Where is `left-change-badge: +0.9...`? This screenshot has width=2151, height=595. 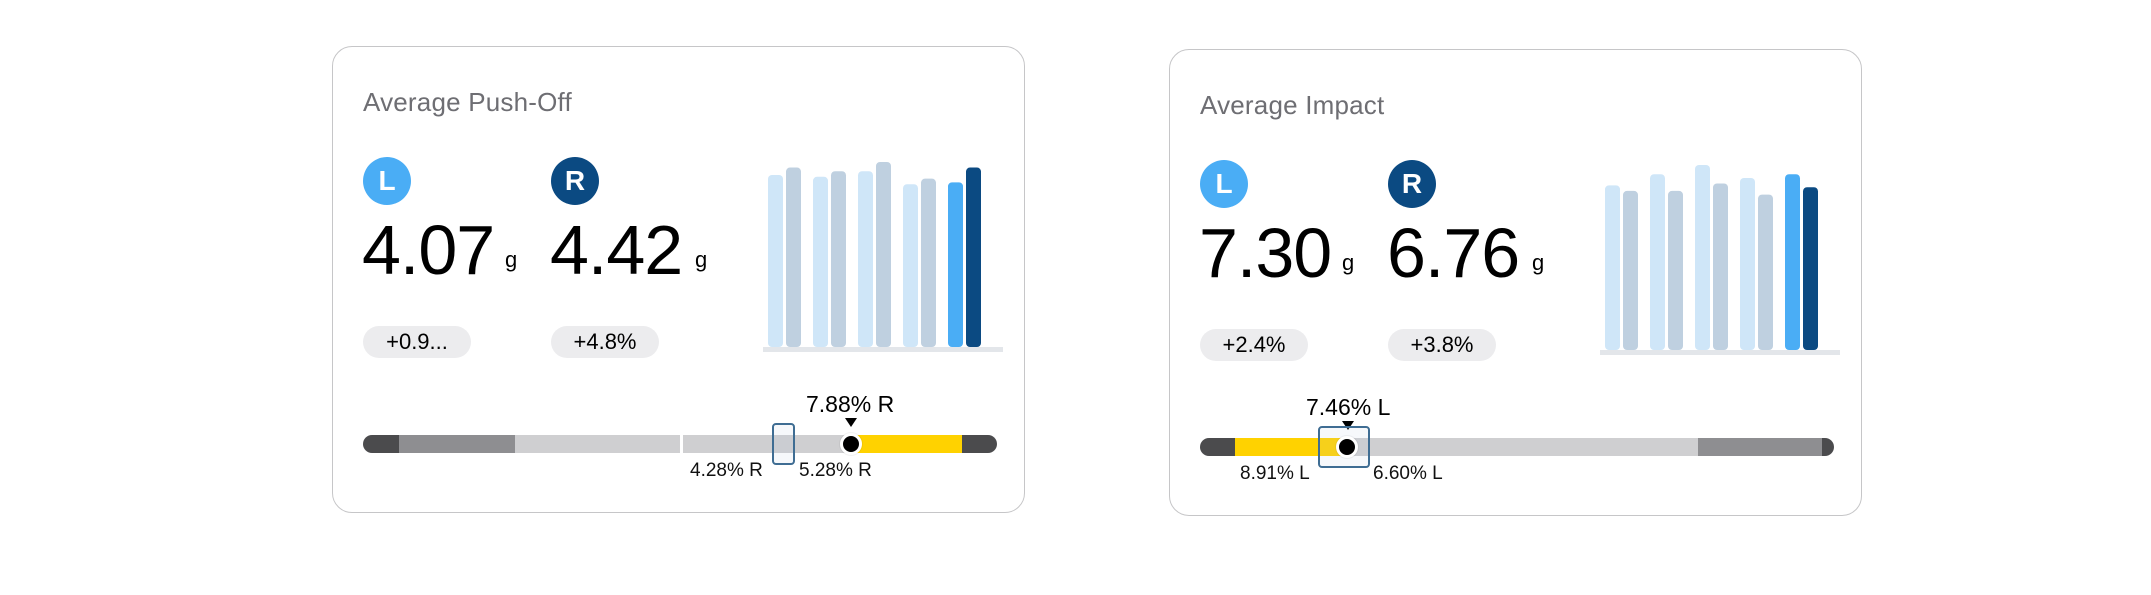
left-change-badge: +0.9... is located at coordinates (417, 342).